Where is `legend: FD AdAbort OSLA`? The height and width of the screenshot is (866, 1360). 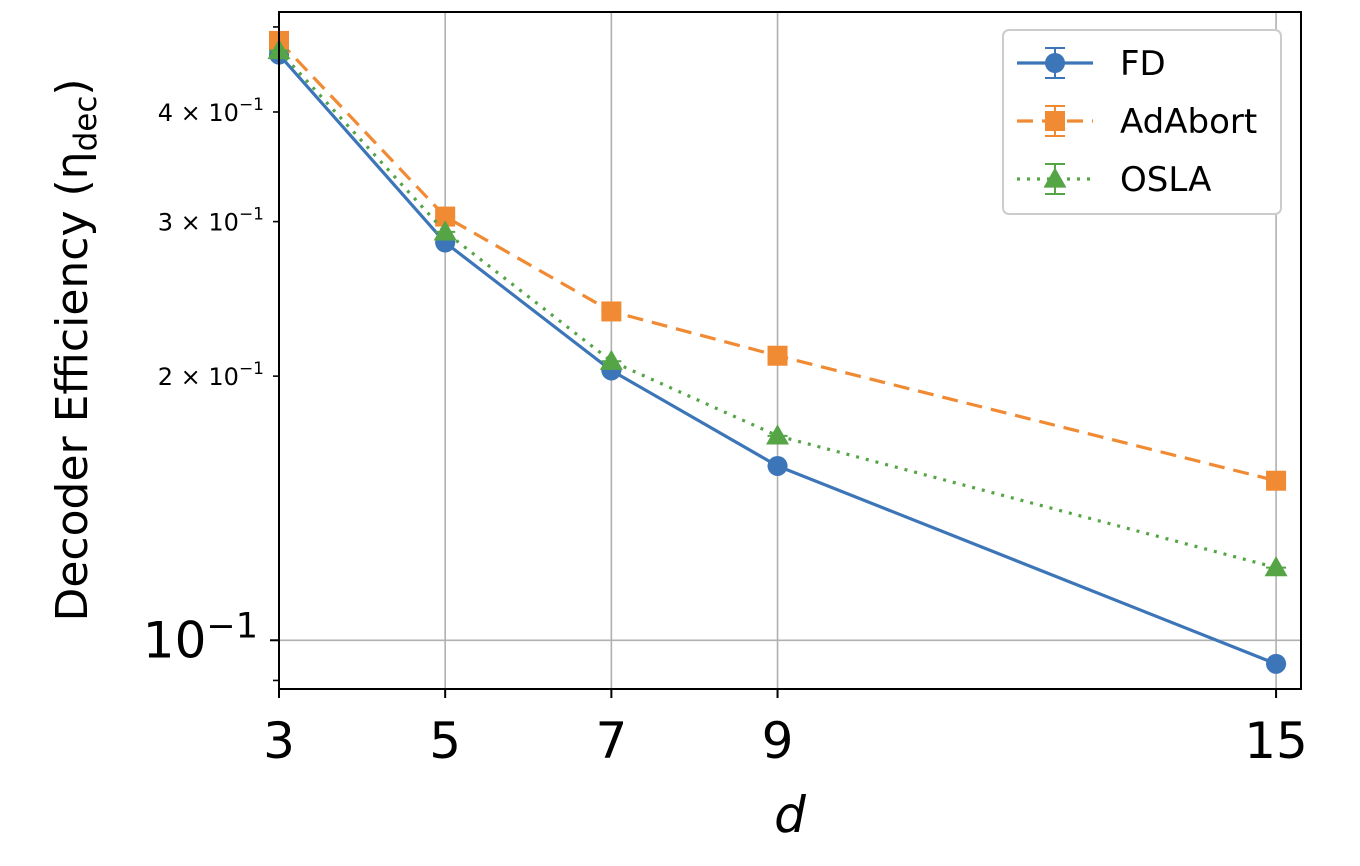 legend: FD AdAbort OSLA is located at coordinates (1142, 122).